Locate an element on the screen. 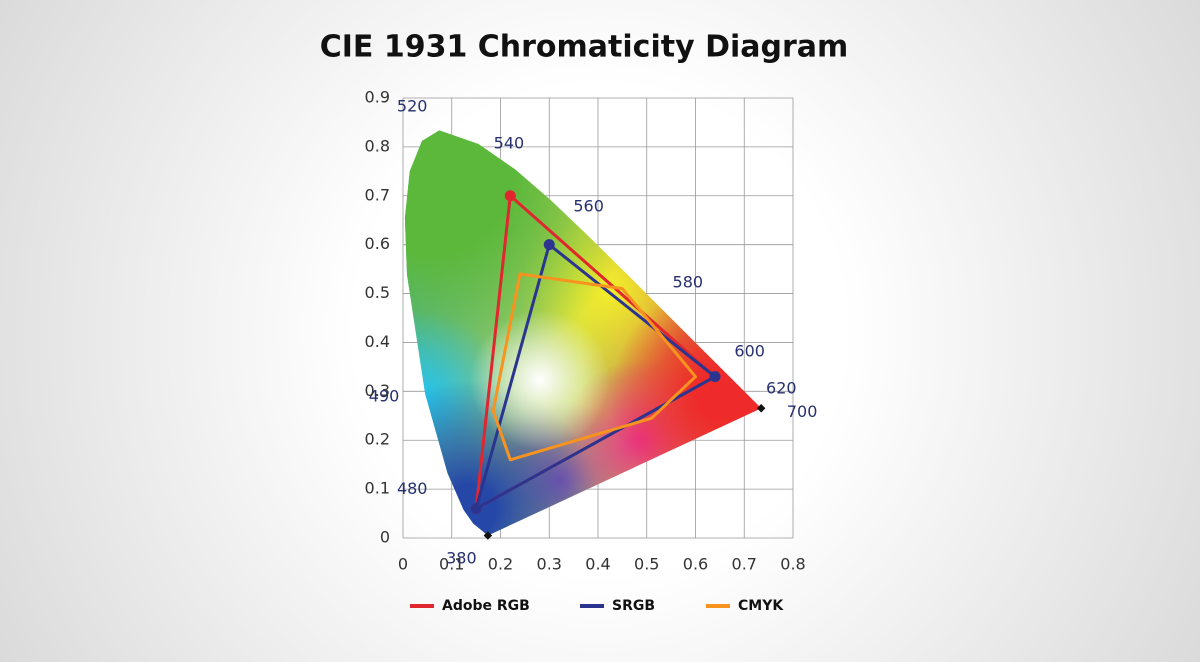 The height and width of the screenshot is (662, 1200). wavelength-label: 540 is located at coordinates (509, 142).